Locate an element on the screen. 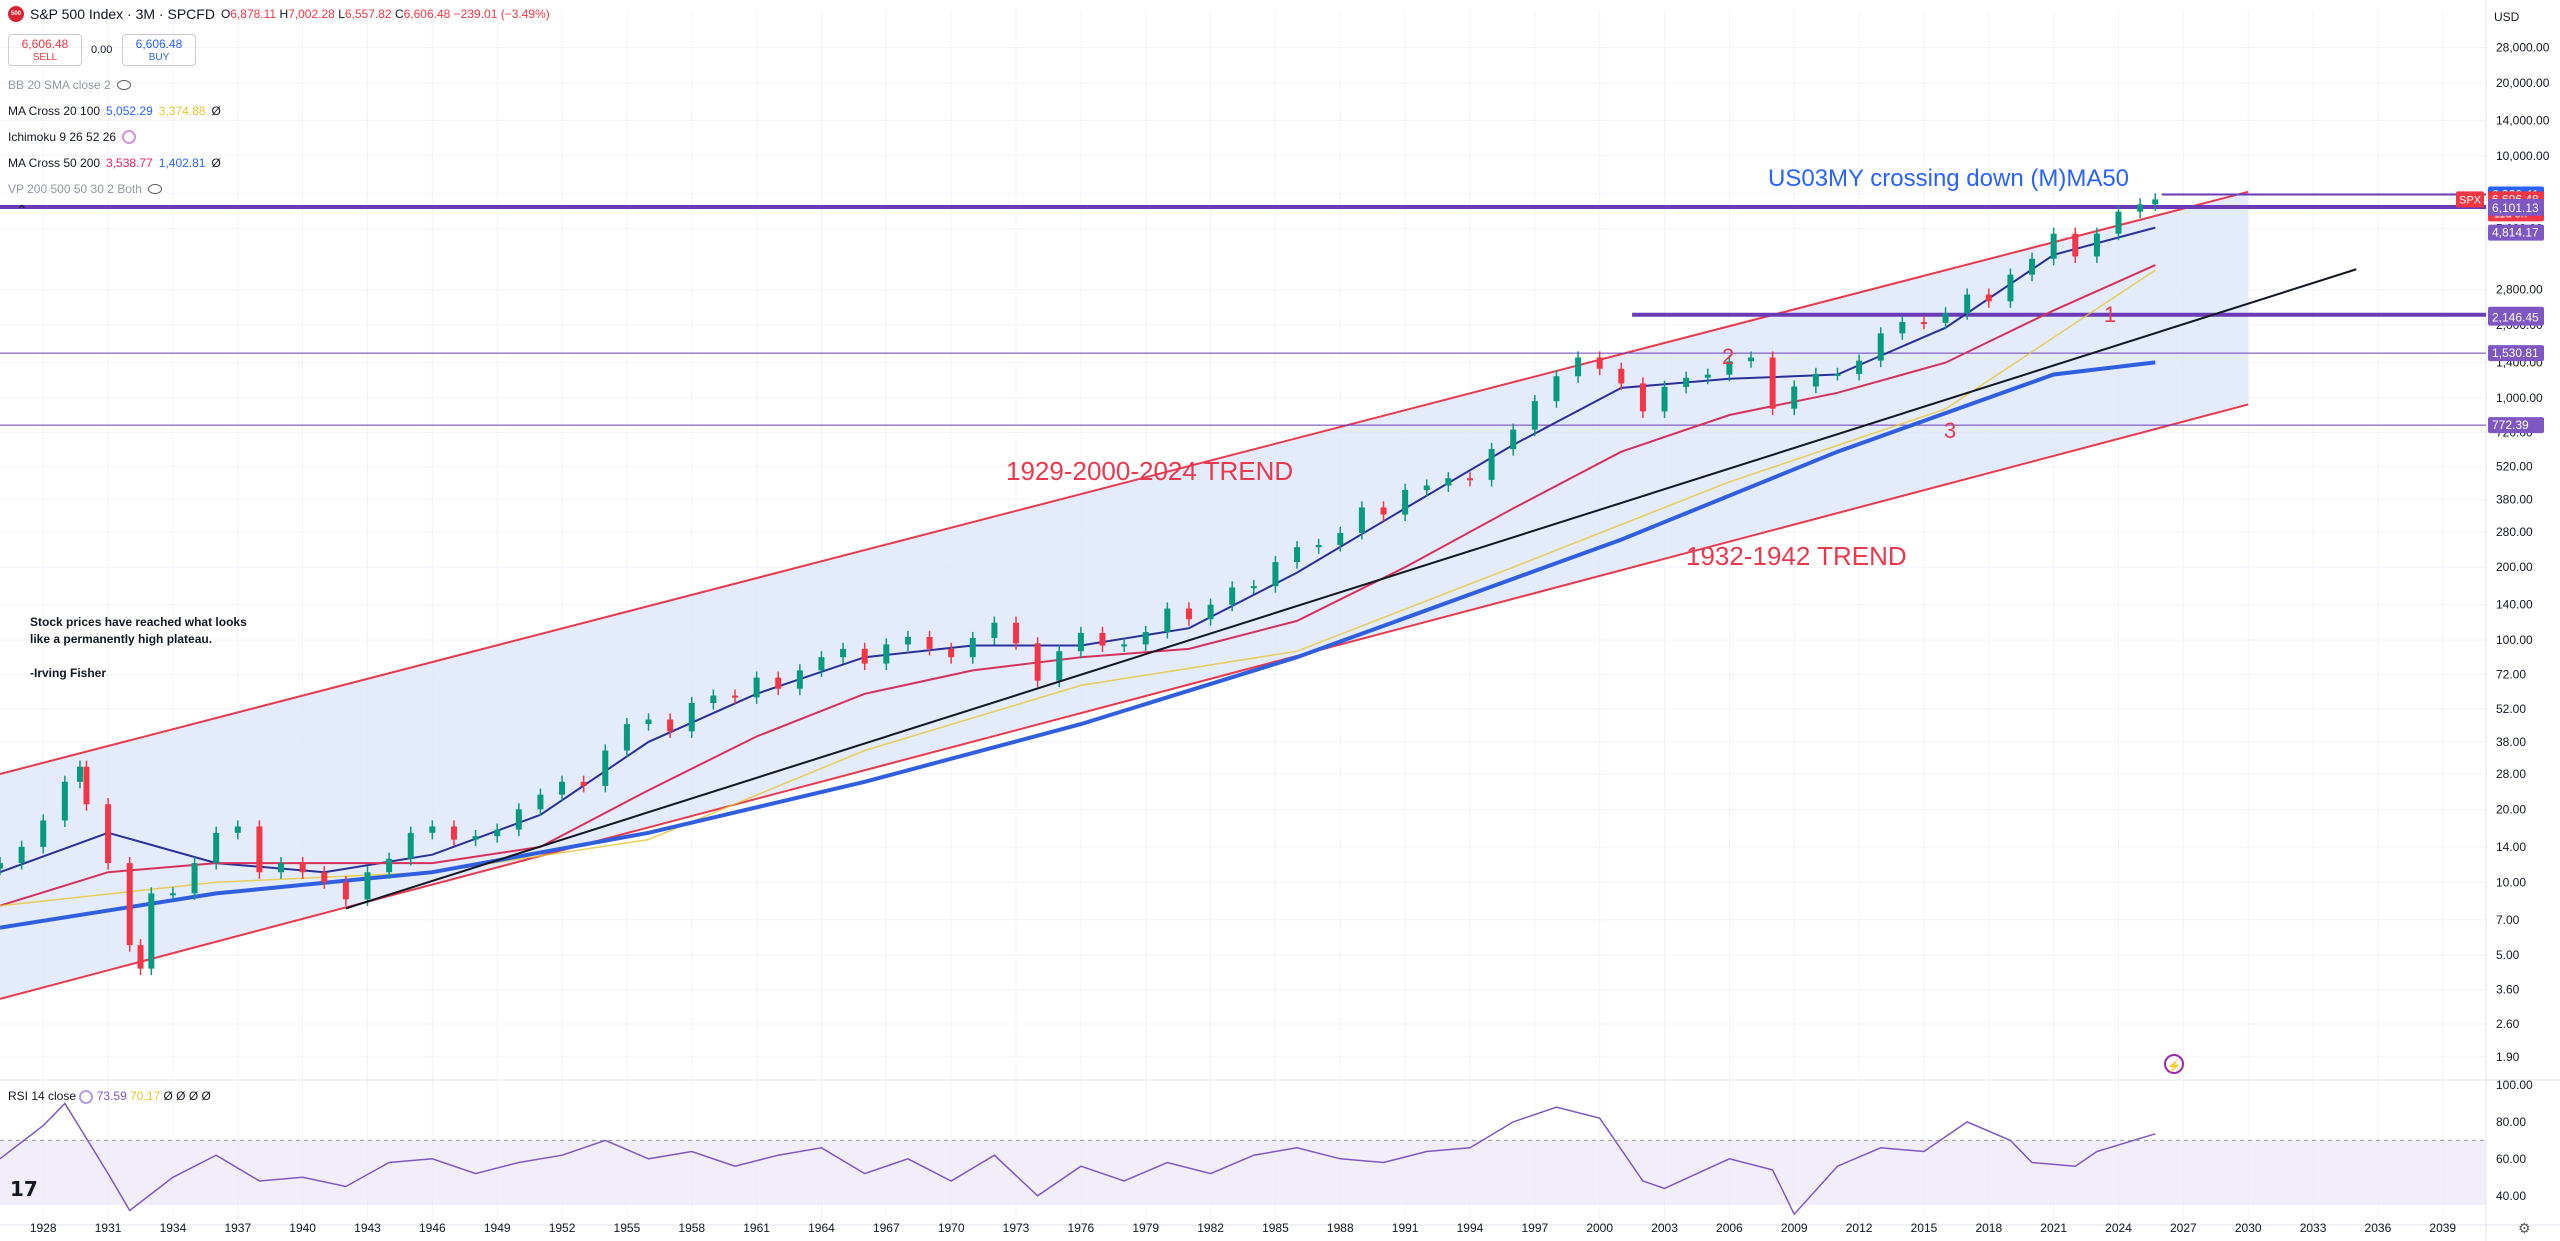 The image size is (2560, 1241). tradingview-logo: 17 is located at coordinates (24, 1189).